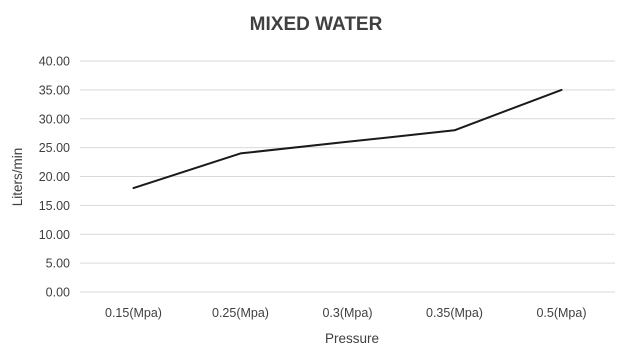 The image size is (625, 345). What do you see at coordinates (54, 119) in the screenshot?
I see `y-tick-label: 30.00` at bounding box center [54, 119].